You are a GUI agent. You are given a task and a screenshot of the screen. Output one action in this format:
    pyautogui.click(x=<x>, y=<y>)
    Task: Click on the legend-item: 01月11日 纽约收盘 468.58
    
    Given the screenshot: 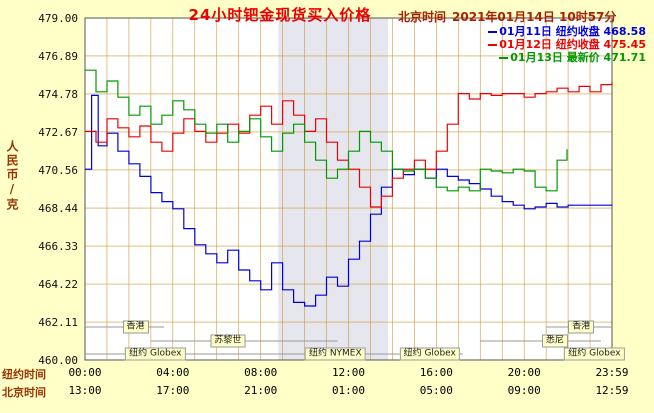 What is the action you would take?
    pyautogui.click(x=567, y=31)
    